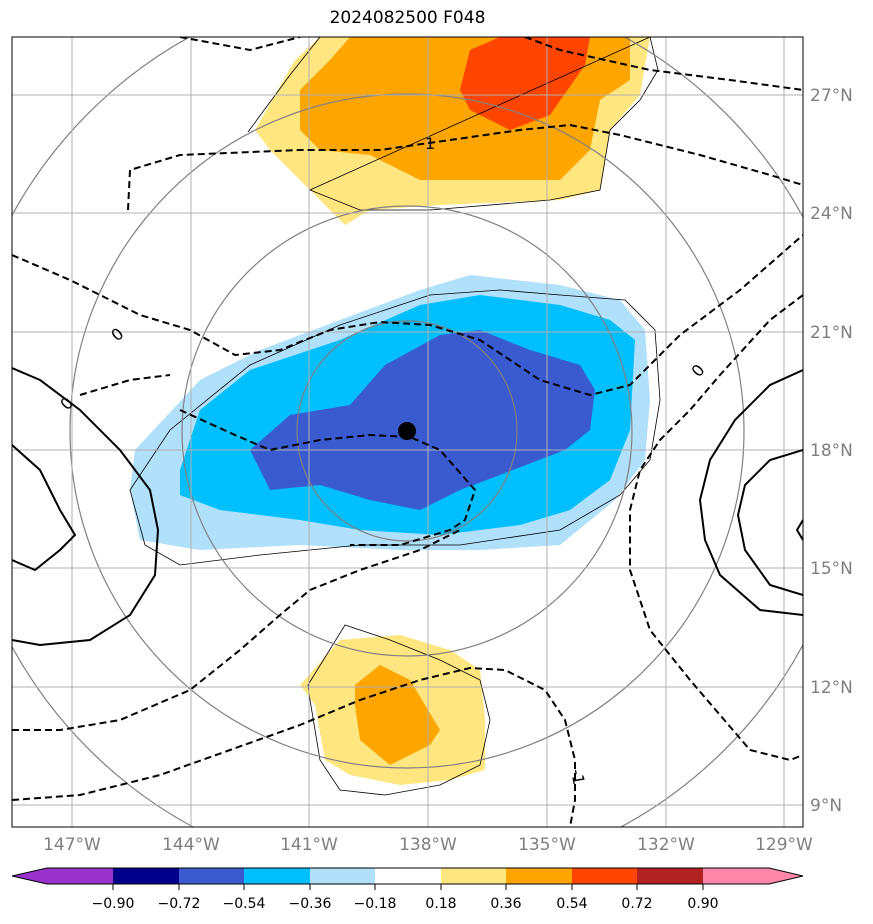  Describe the element at coordinates (547, 845) in the screenshot. I see `lon-label: 135°W` at that location.